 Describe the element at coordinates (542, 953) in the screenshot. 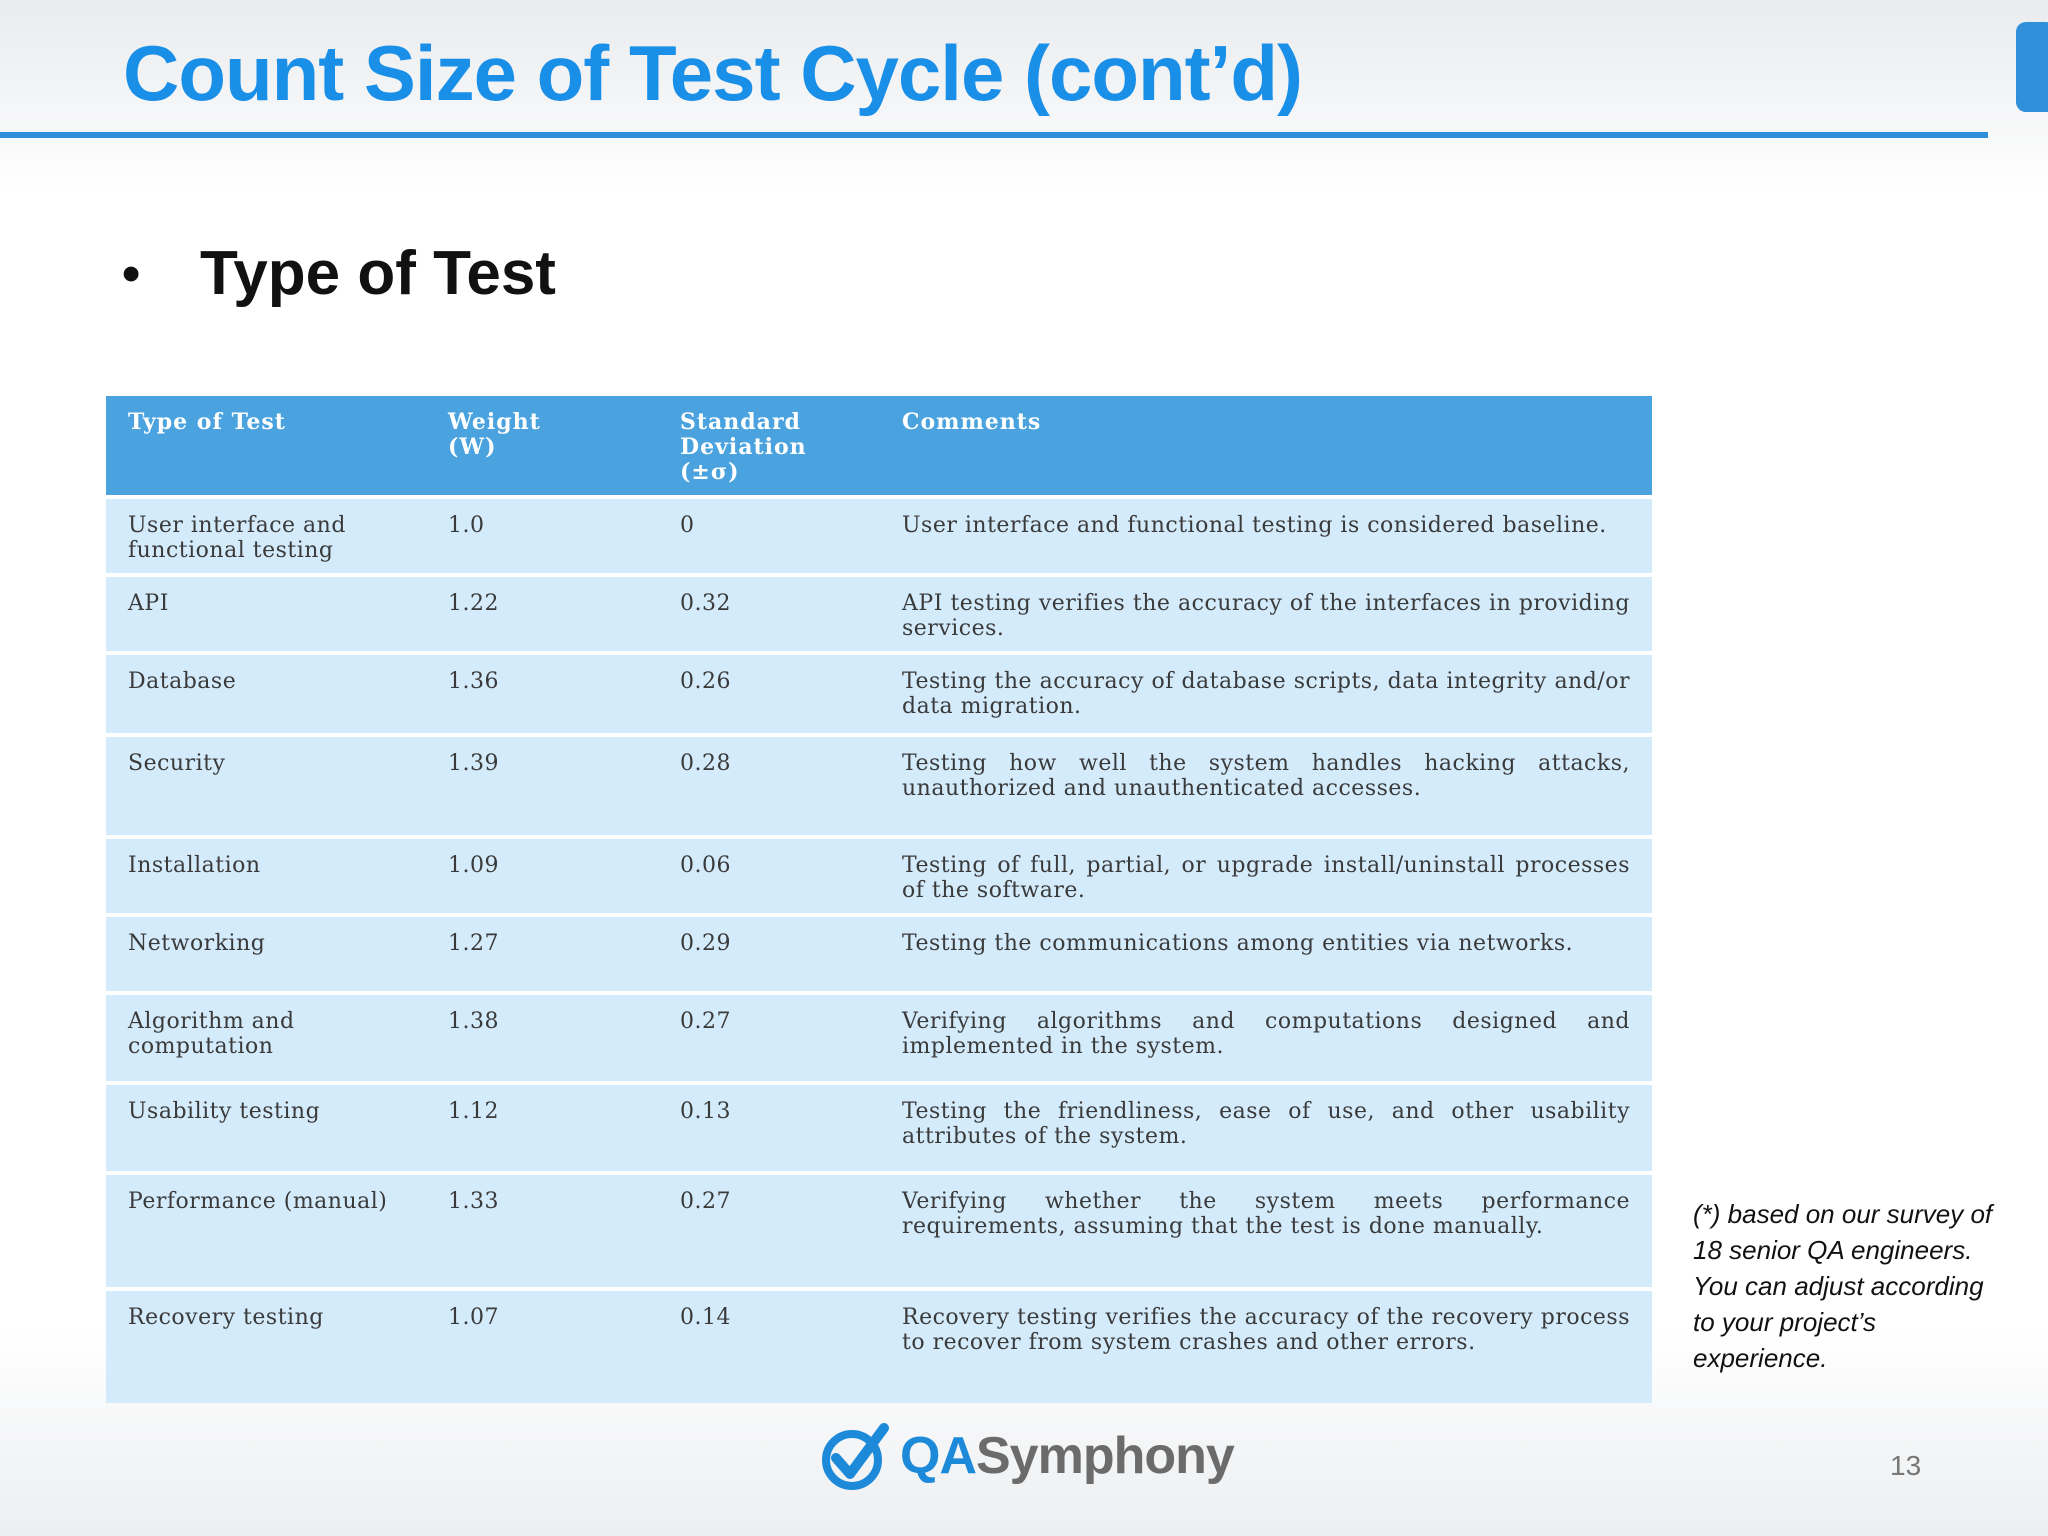

I see `cell-weight: 1.27` at that location.